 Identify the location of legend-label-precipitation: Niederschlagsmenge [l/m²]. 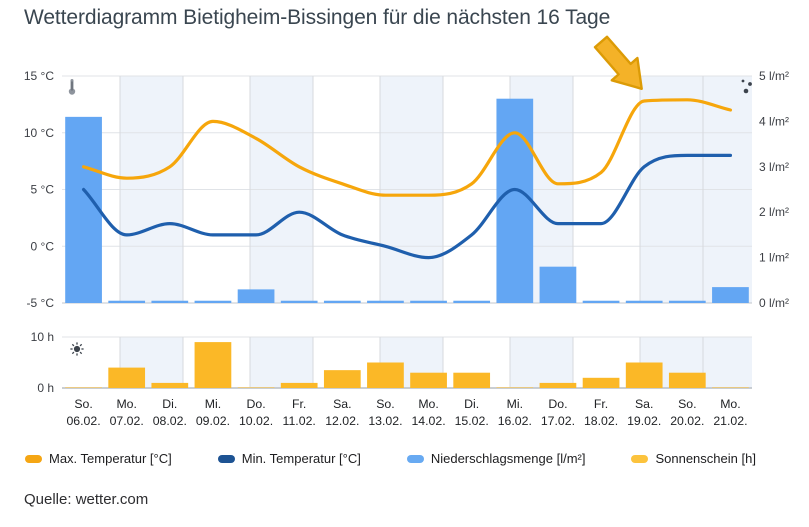
(508, 458).